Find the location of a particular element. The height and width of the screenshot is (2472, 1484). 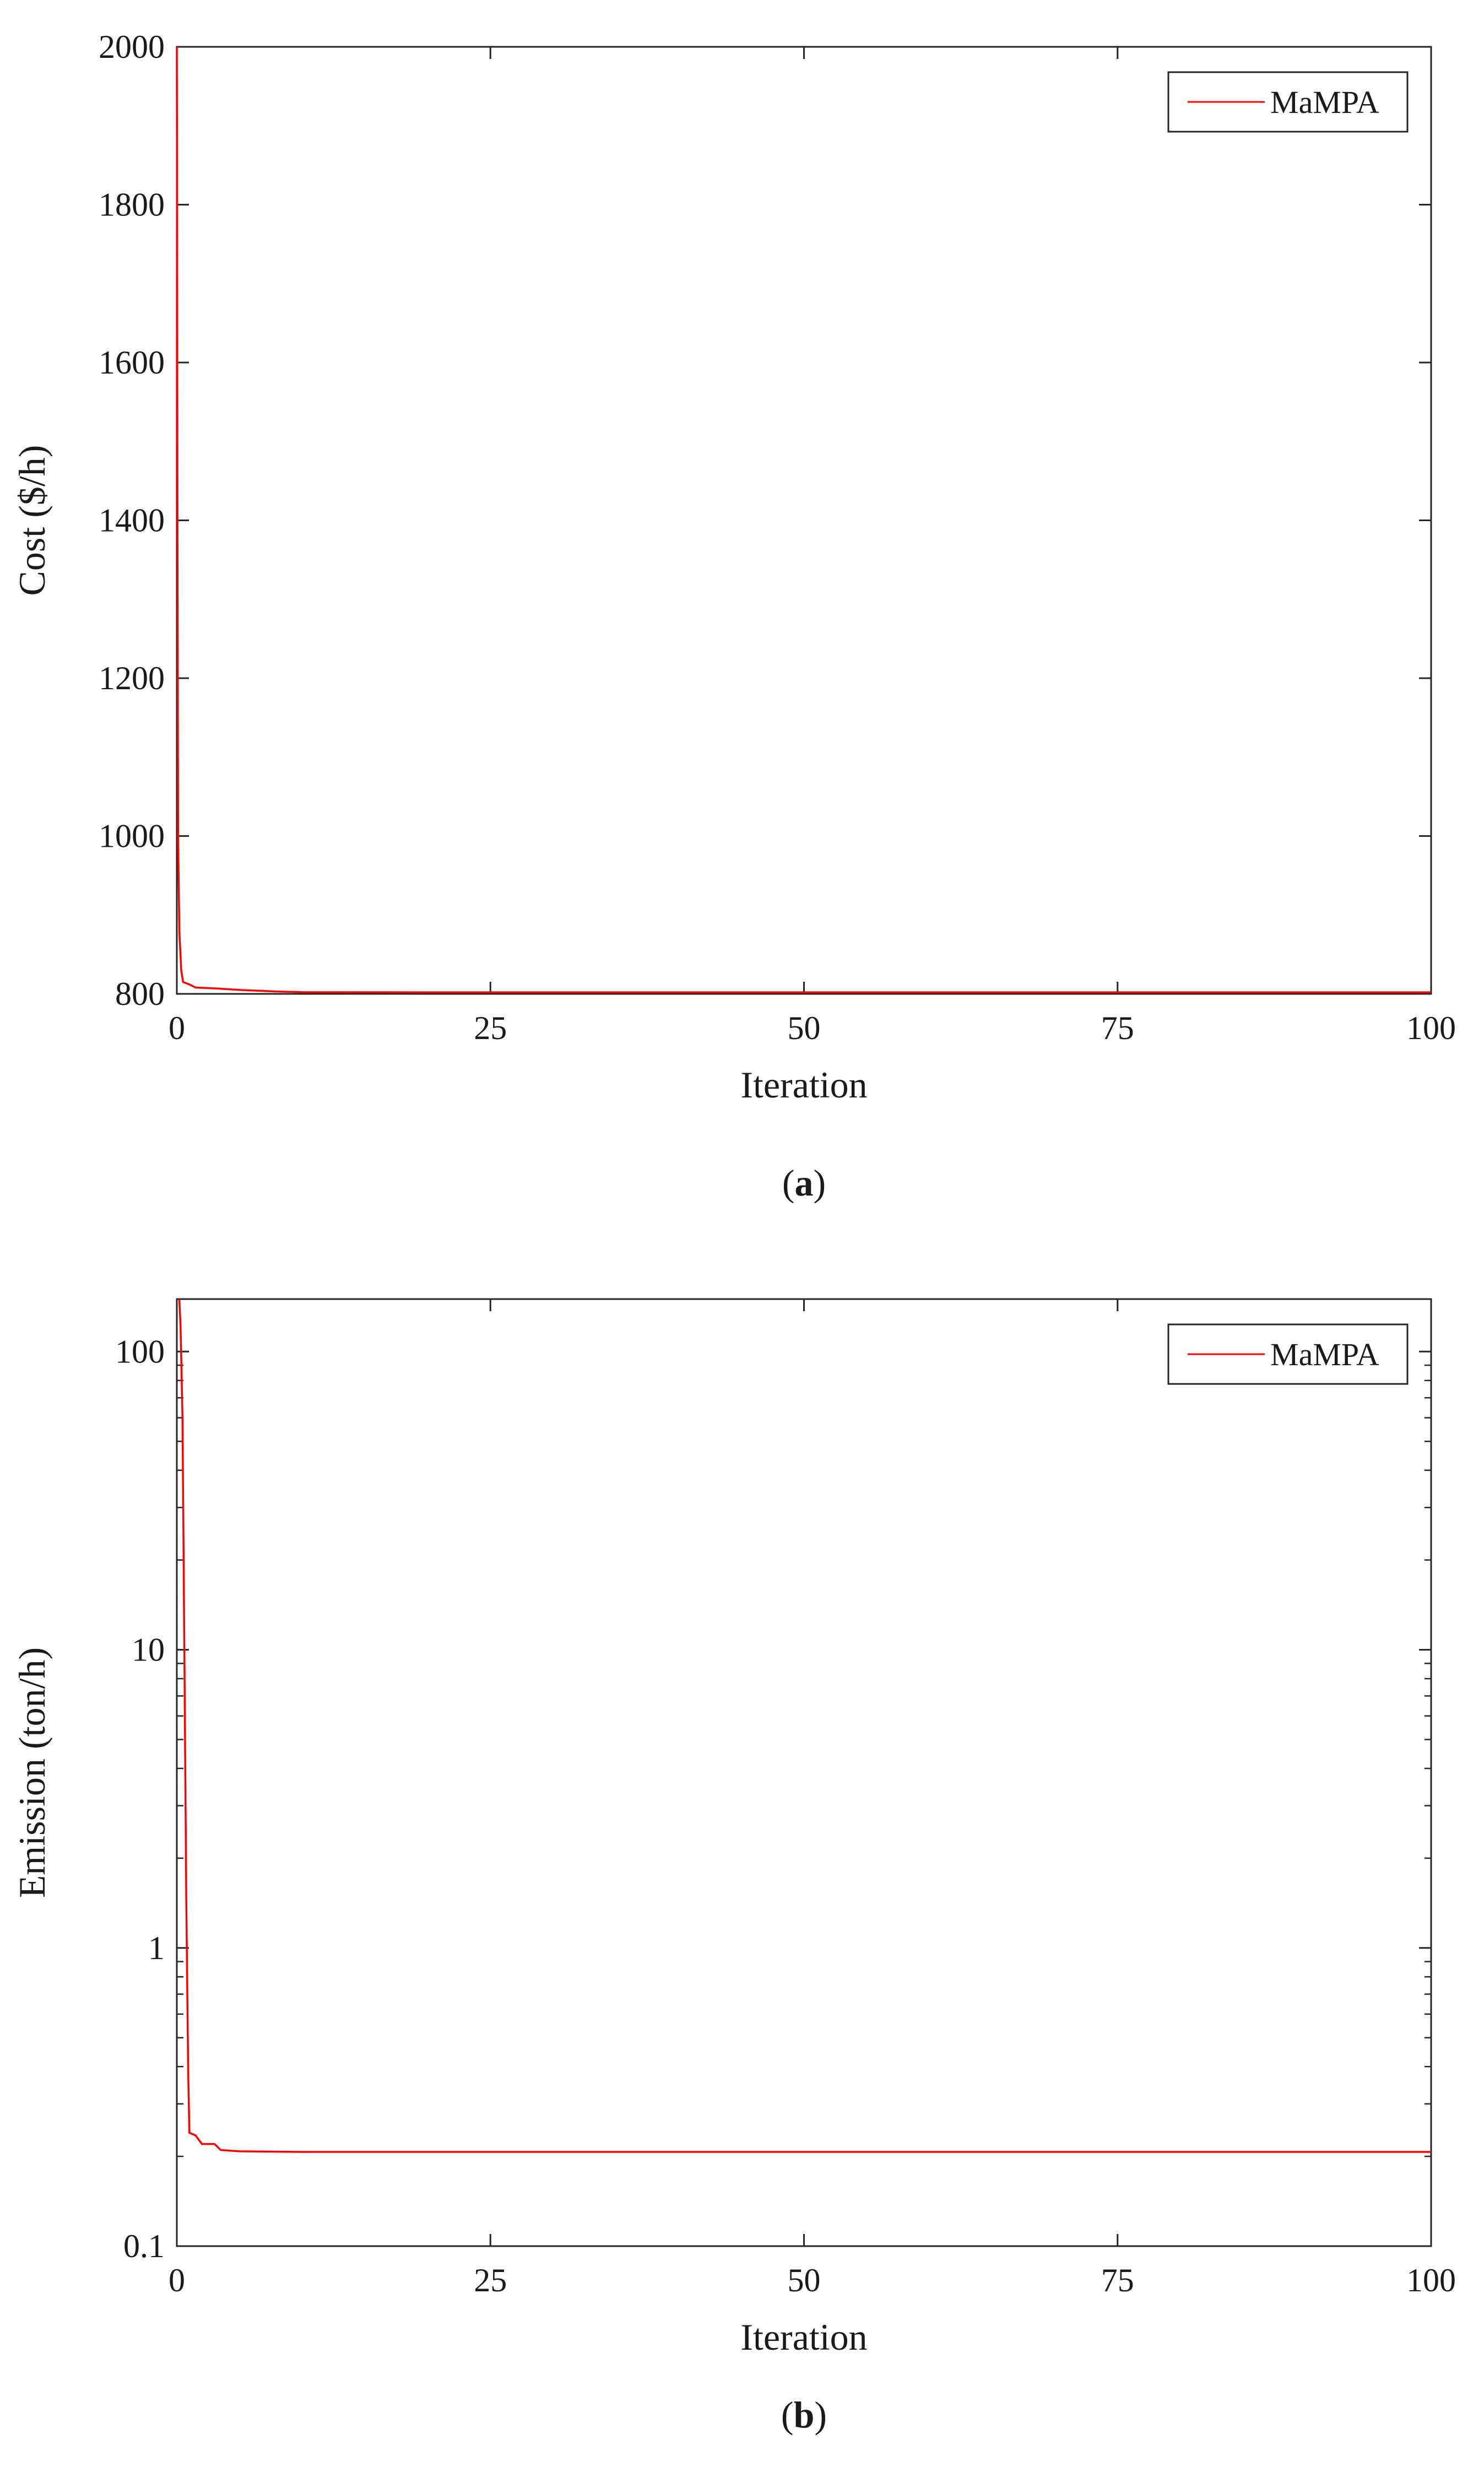

y-tick-label: 1 is located at coordinates (157, 1948).